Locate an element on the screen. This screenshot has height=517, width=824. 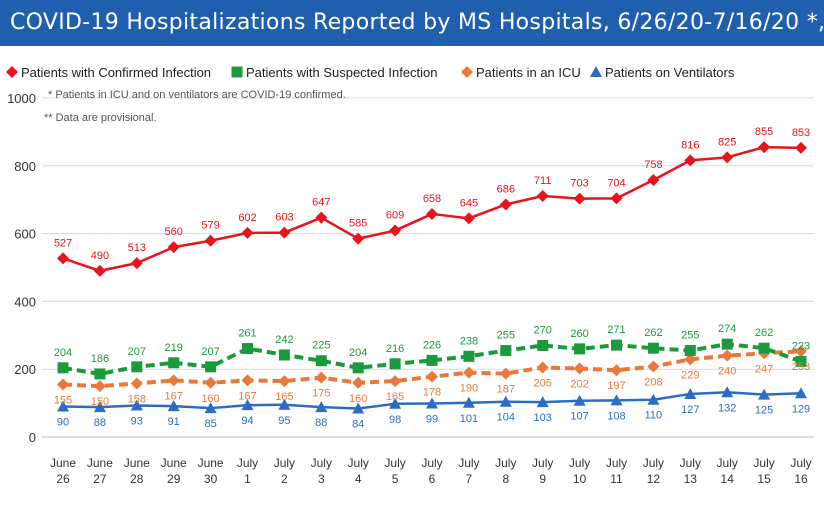
data-label: 207 is located at coordinates (210, 352).